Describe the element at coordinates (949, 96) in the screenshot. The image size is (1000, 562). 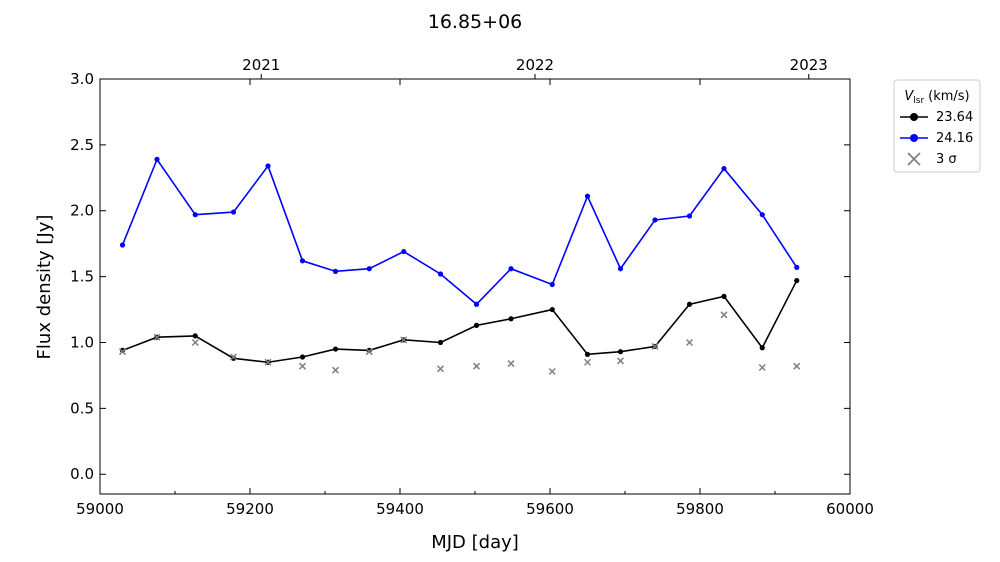
I see `legend-title-unit: (km/s)` at that location.